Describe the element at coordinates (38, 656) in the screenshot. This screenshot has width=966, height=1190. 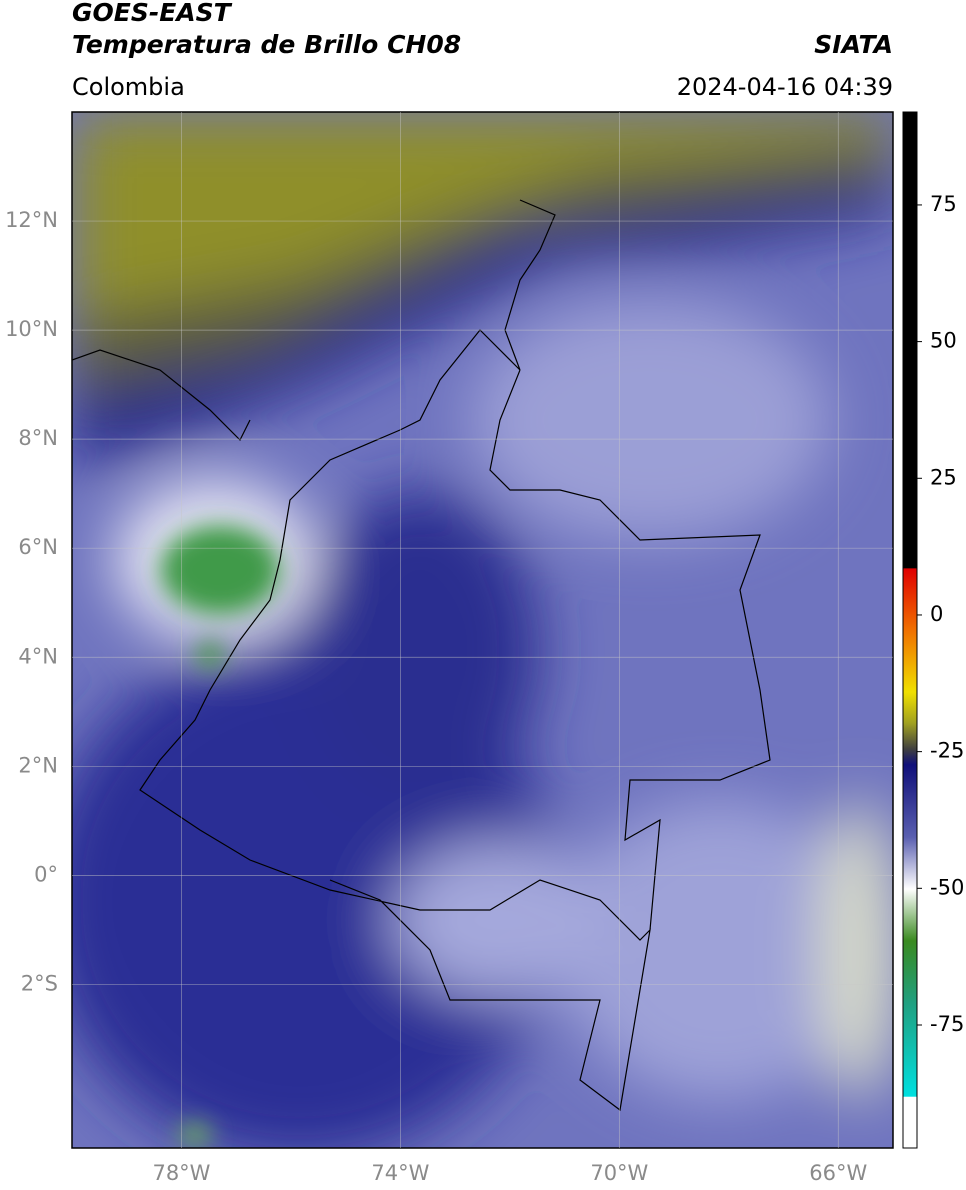
I see `lat-tick-label: 4°N` at that location.